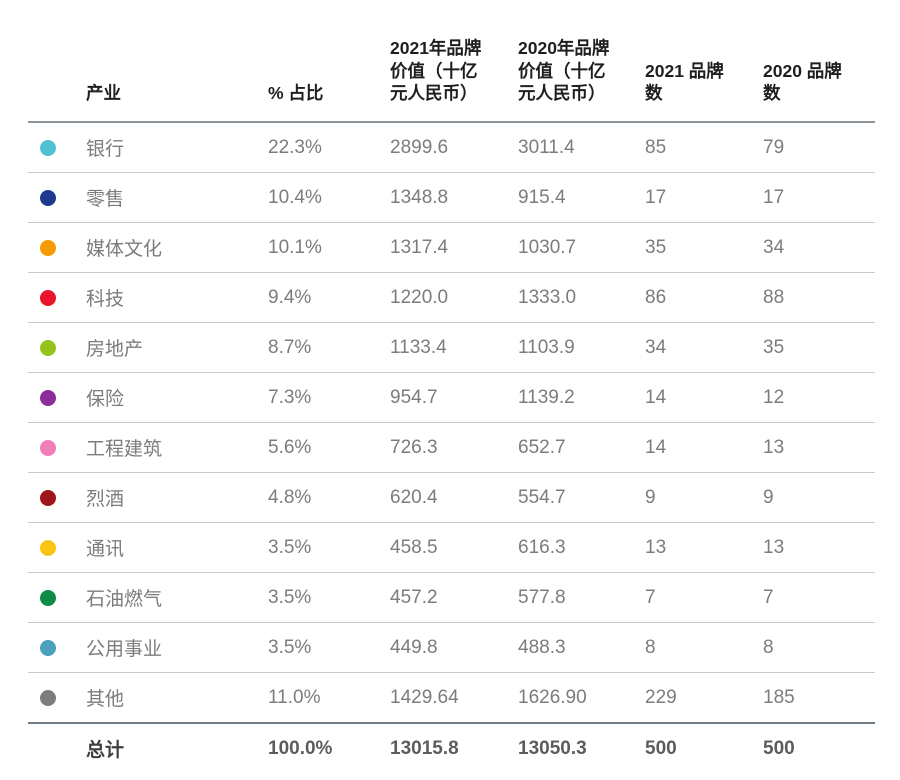  I want to click on cell-brand-count-2020: 185, so click(779, 697).